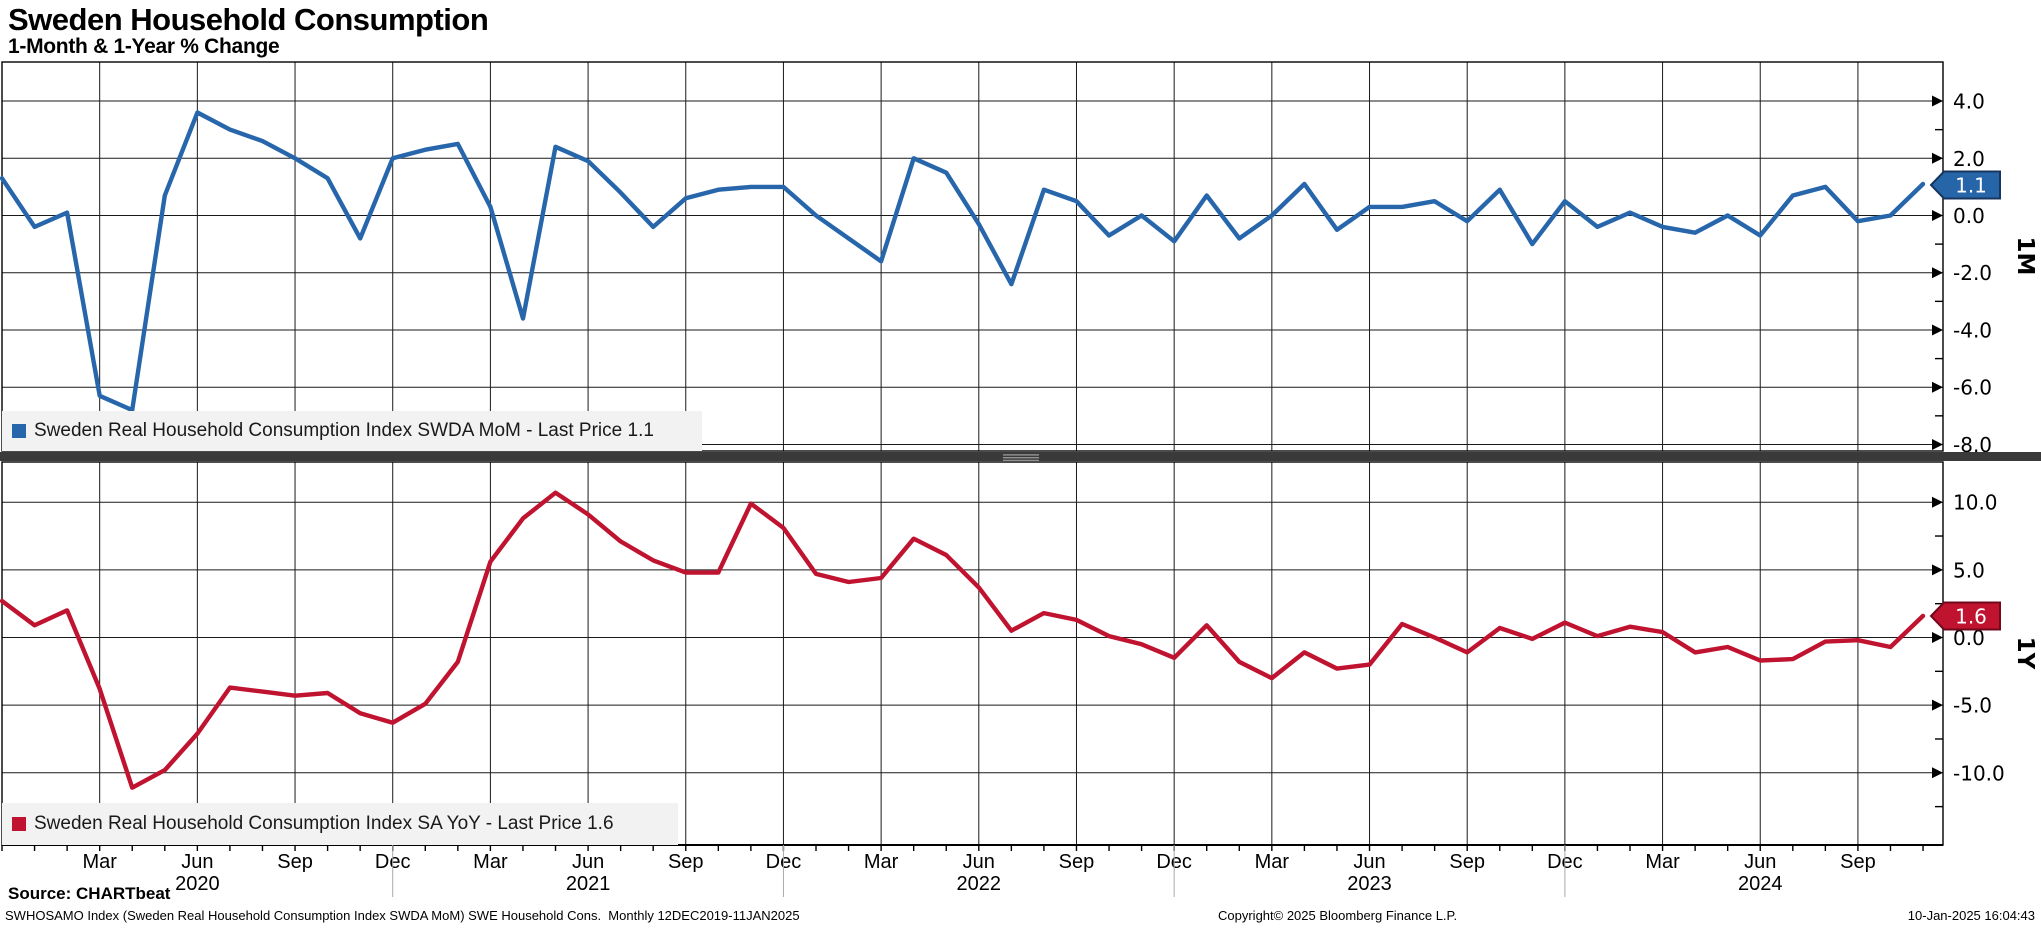 The height and width of the screenshot is (932, 2041). Describe the element at coordinates (1972, 273) in the screenshot. I see `y-tick-label: -2.0` at that location.